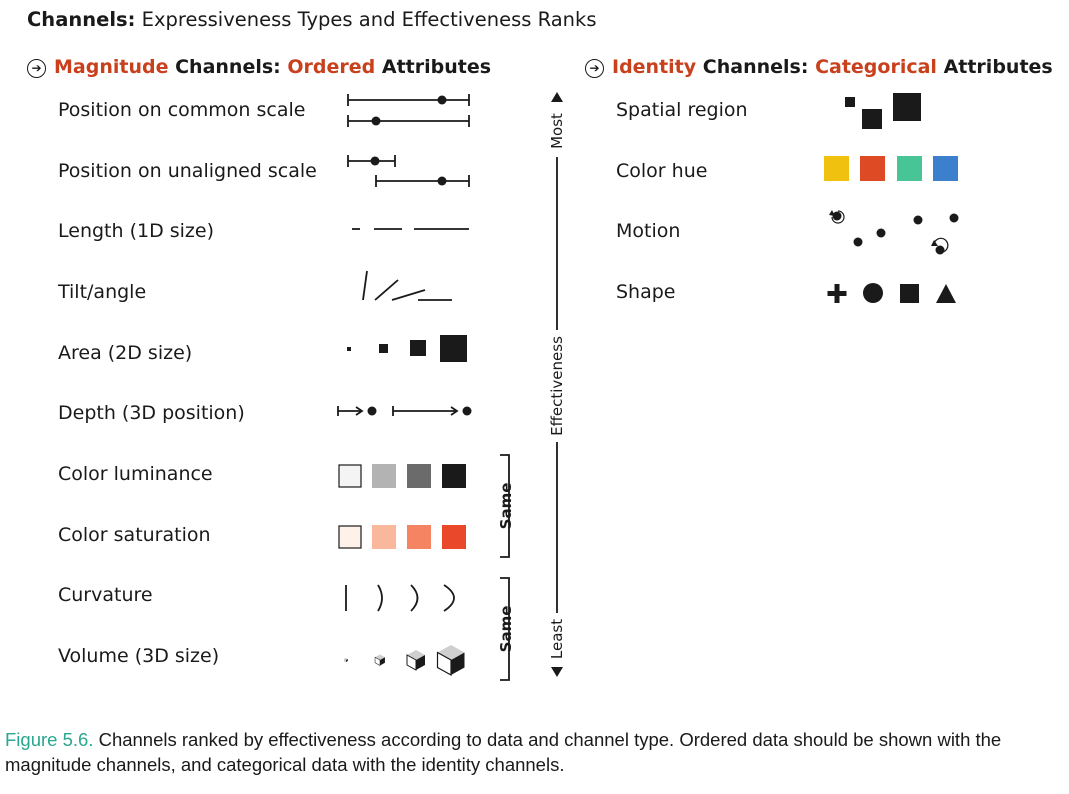 The width and height of the screenshot is (1069, 794). I want to click on position-common-glyph, so click(408, 110).